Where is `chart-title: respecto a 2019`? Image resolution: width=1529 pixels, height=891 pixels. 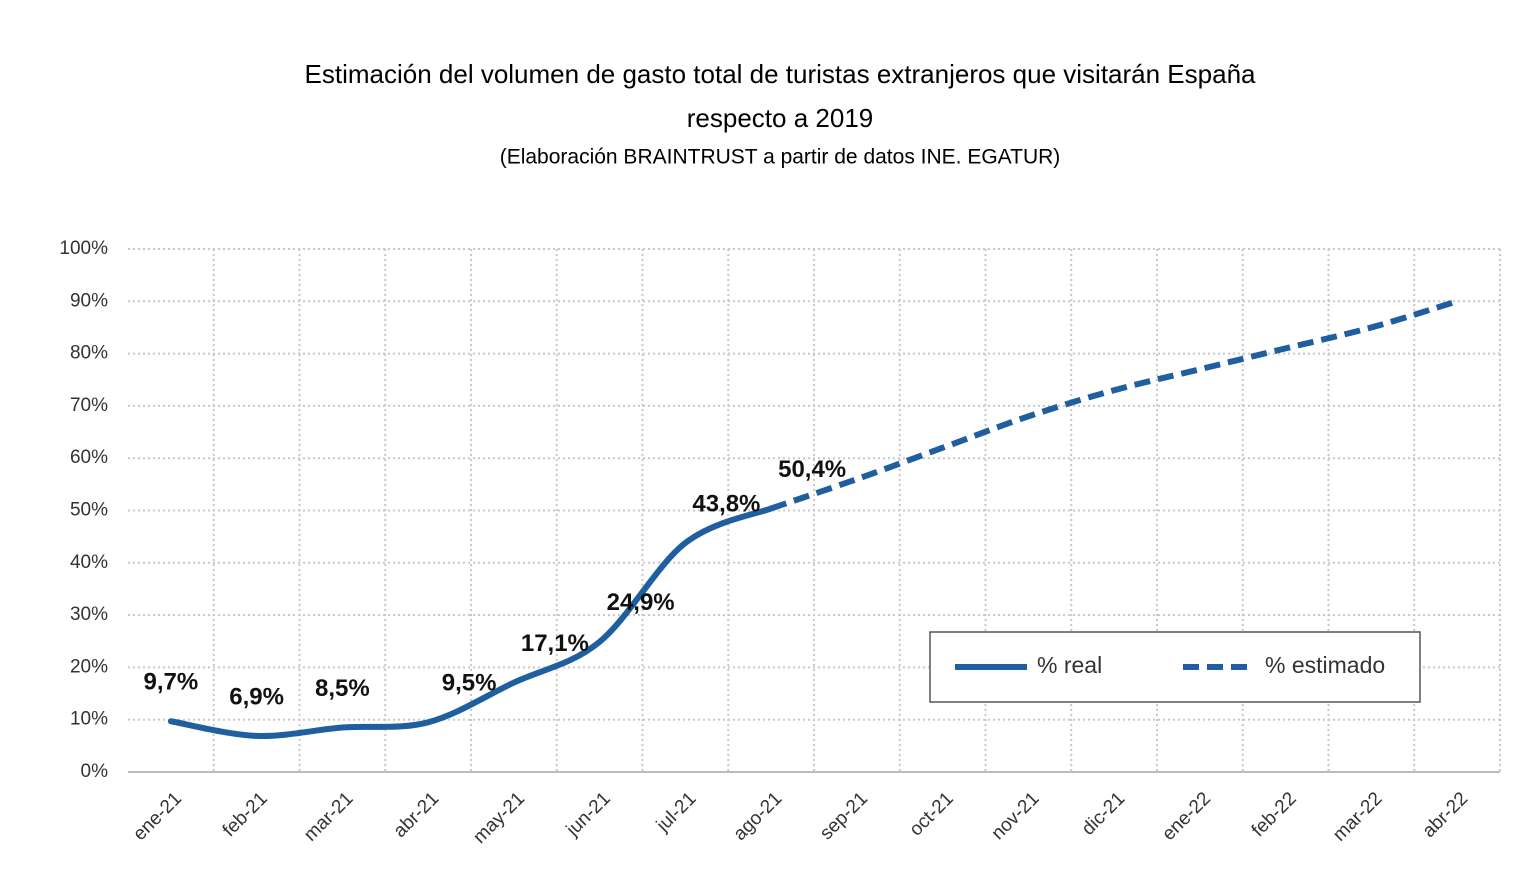
chart-title: respecto a 2019 is located at coordinates (780, 118).